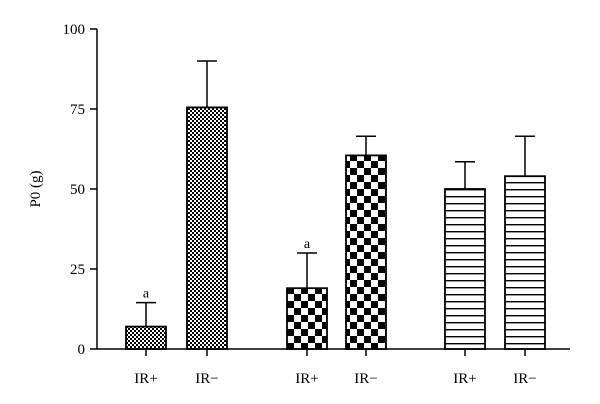 The width and height of the screenshot is (600, 404). I want to click on y-axis-label: P0 (g), so click(36, 188).